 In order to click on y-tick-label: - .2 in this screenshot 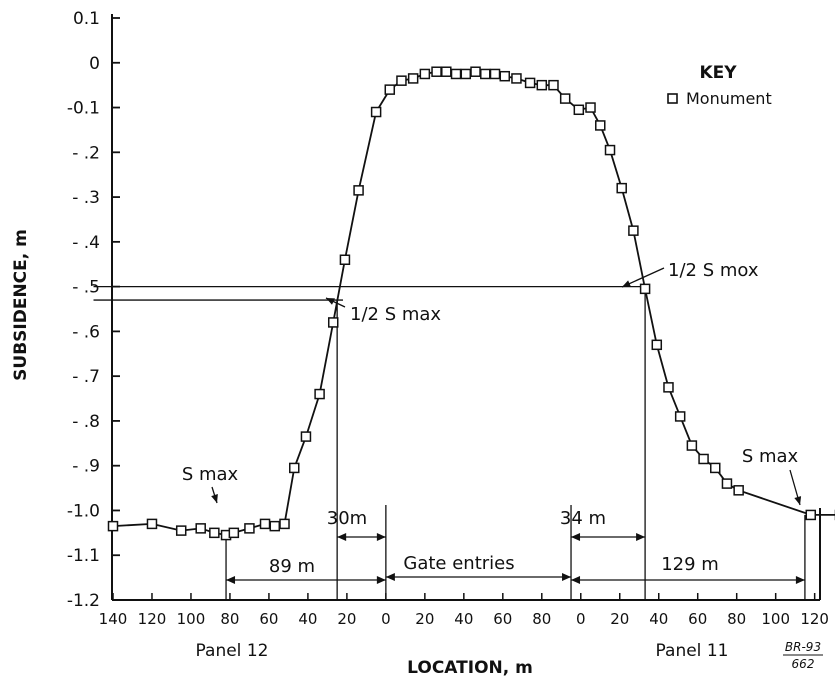, I will do `click(86, 153)`.